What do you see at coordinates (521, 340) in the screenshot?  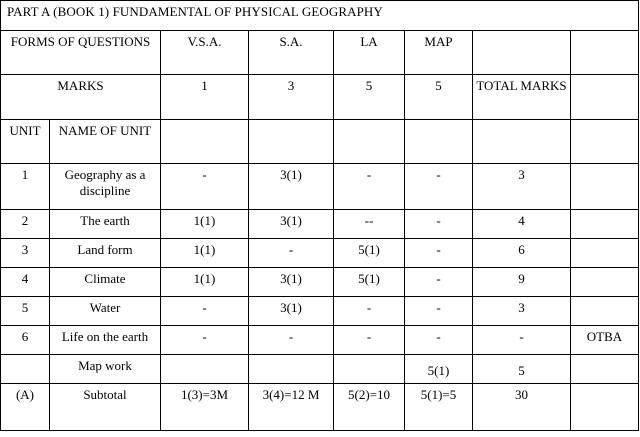 I see `total-cell: -` at bounding box center [521, 340].